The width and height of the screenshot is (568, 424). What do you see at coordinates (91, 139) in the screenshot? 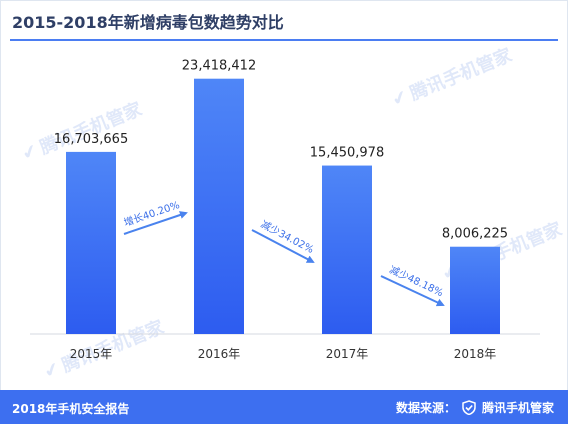
I see `bar-value-label: 16,703,665` at bounding box center [91, 139].